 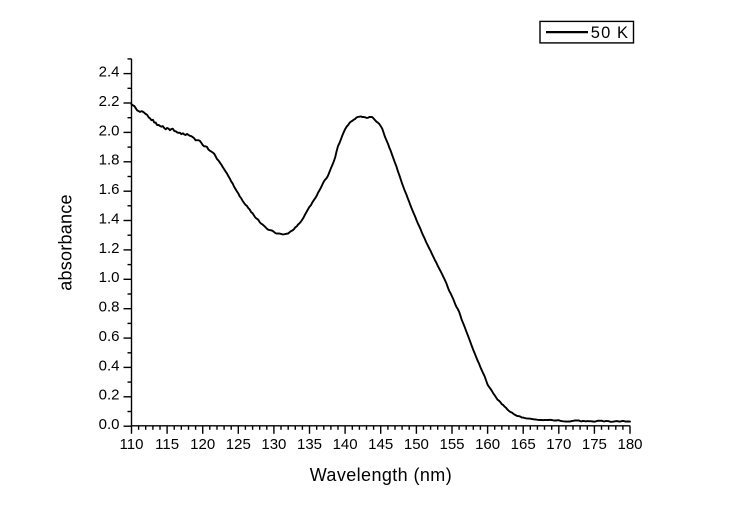 What do you see at coordinates (380, 444) in the screenshot?
I see `svg-text: 145` at bounding box center [380, 444].